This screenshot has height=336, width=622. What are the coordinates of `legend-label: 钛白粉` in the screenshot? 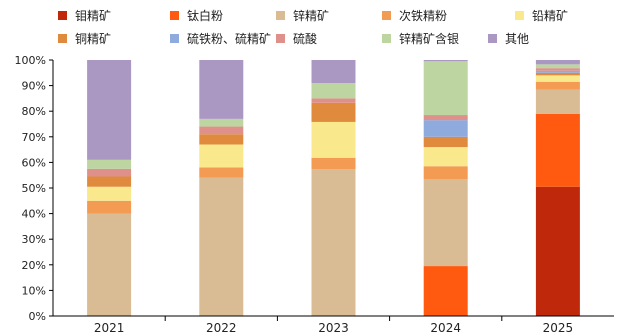 It's located at (205, 15).